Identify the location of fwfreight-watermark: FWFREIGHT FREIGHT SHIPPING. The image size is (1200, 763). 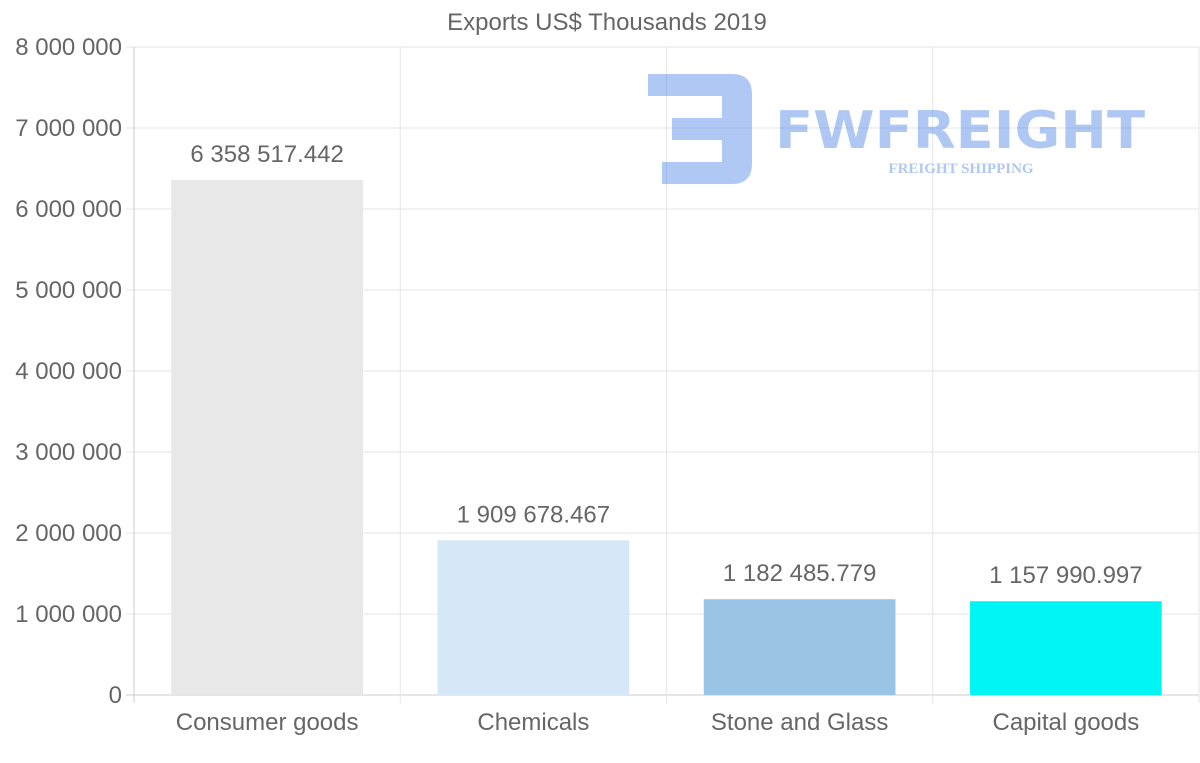
(897, 129).